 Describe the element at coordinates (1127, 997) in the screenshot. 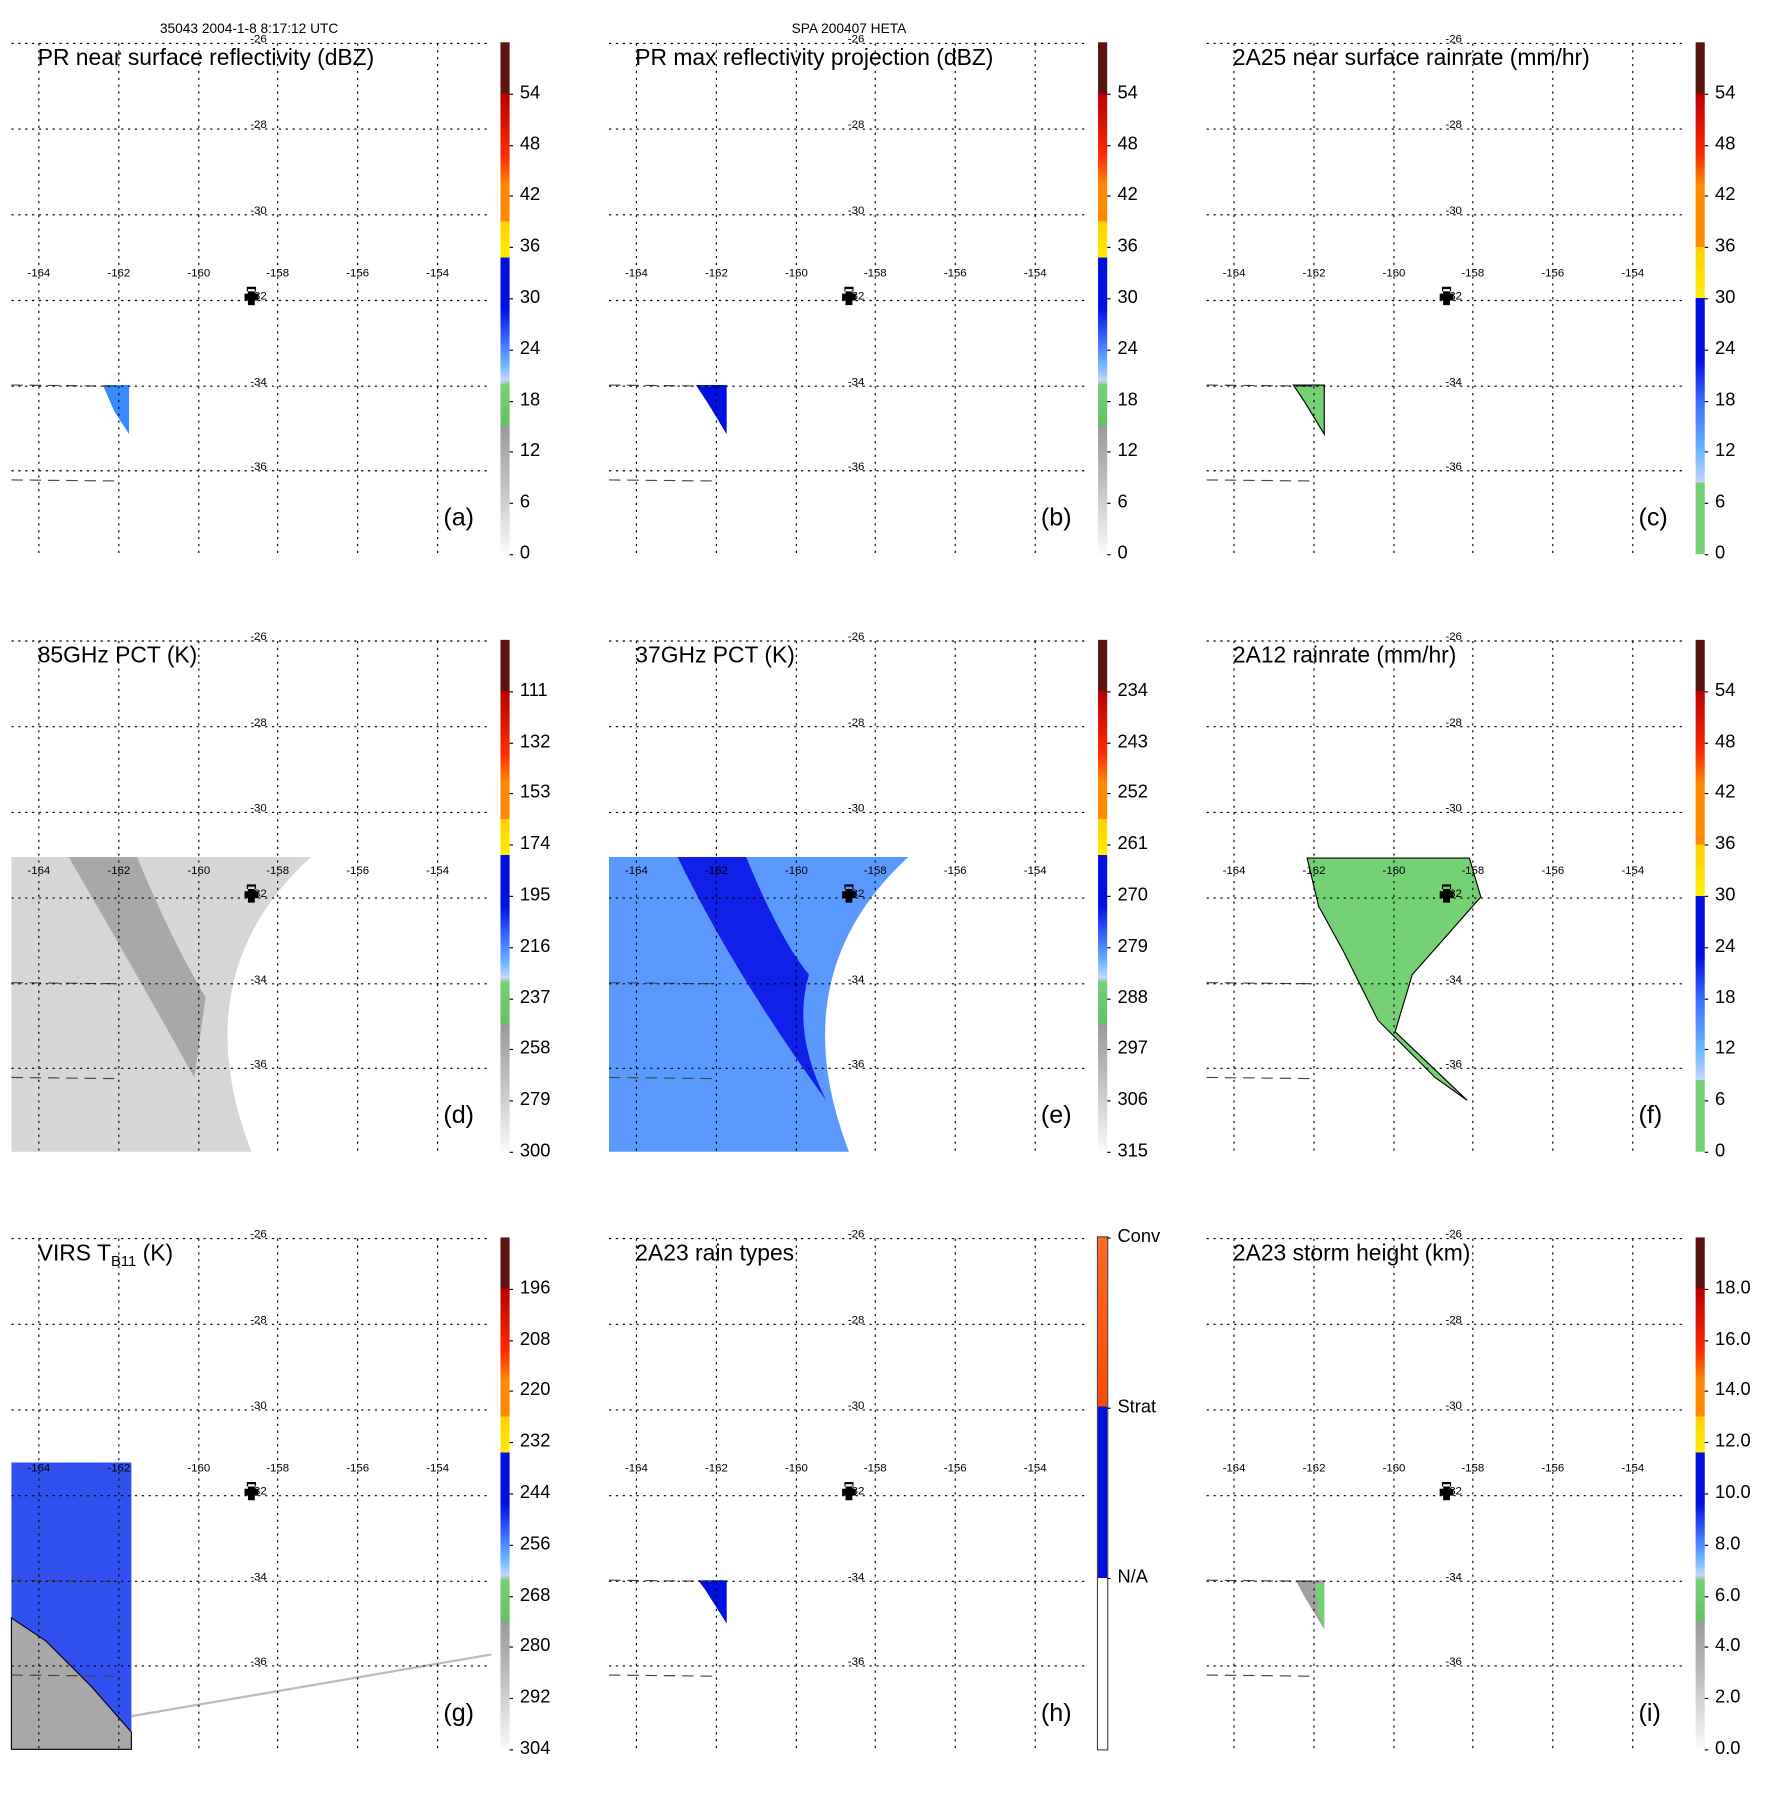

I see `colorbar-tick-label: 288` at that location.